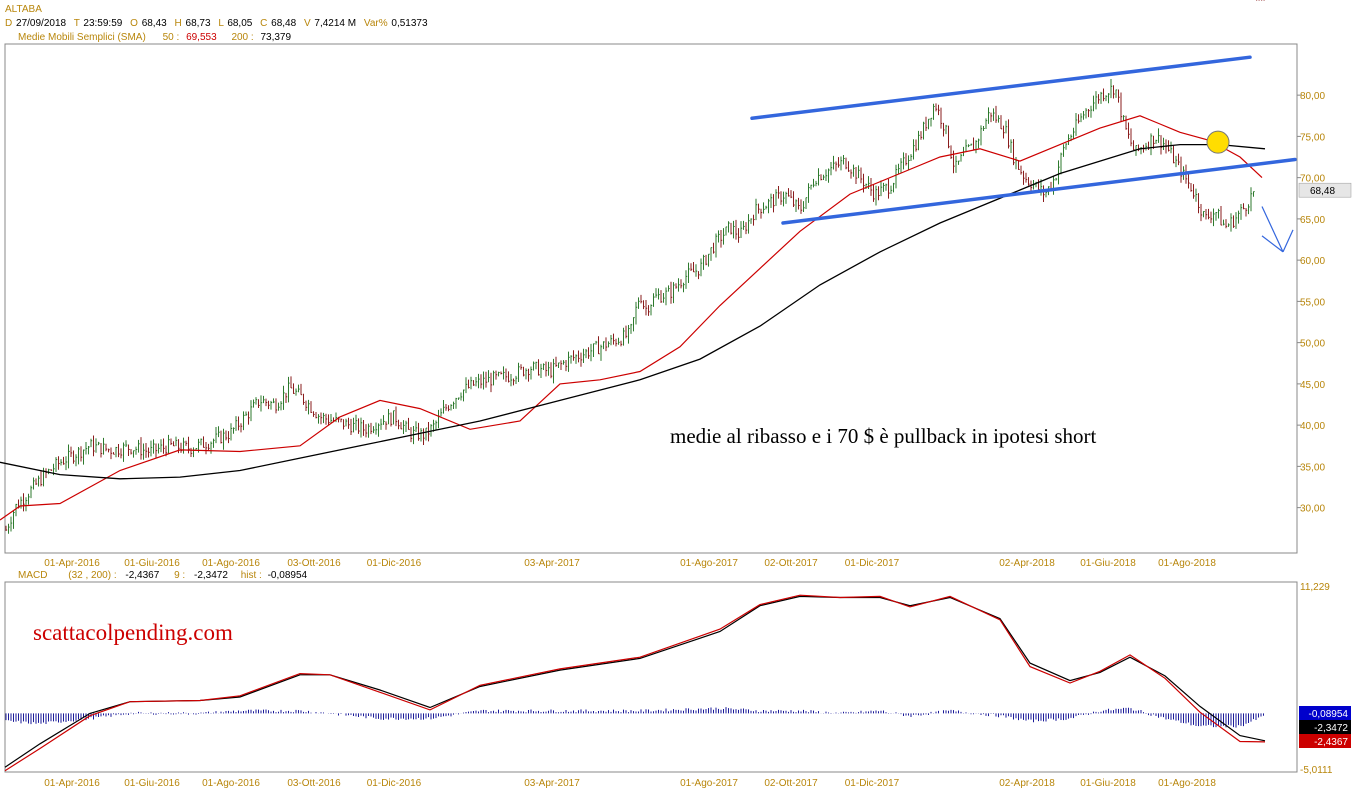  I want to click on macd-value: -2,4367, so click(142, 575).